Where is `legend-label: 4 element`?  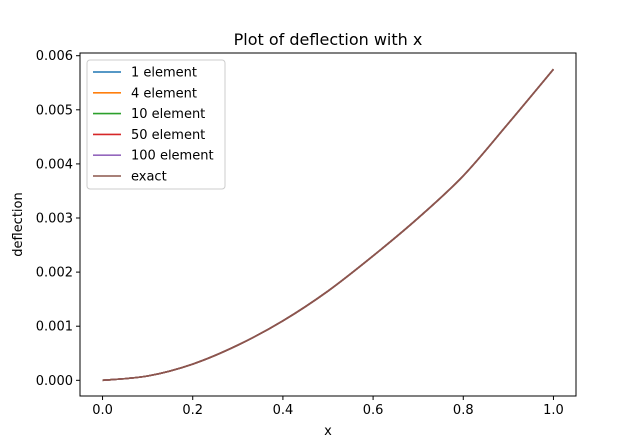
legend-label: 4 element is located at coordinates (164, 93).